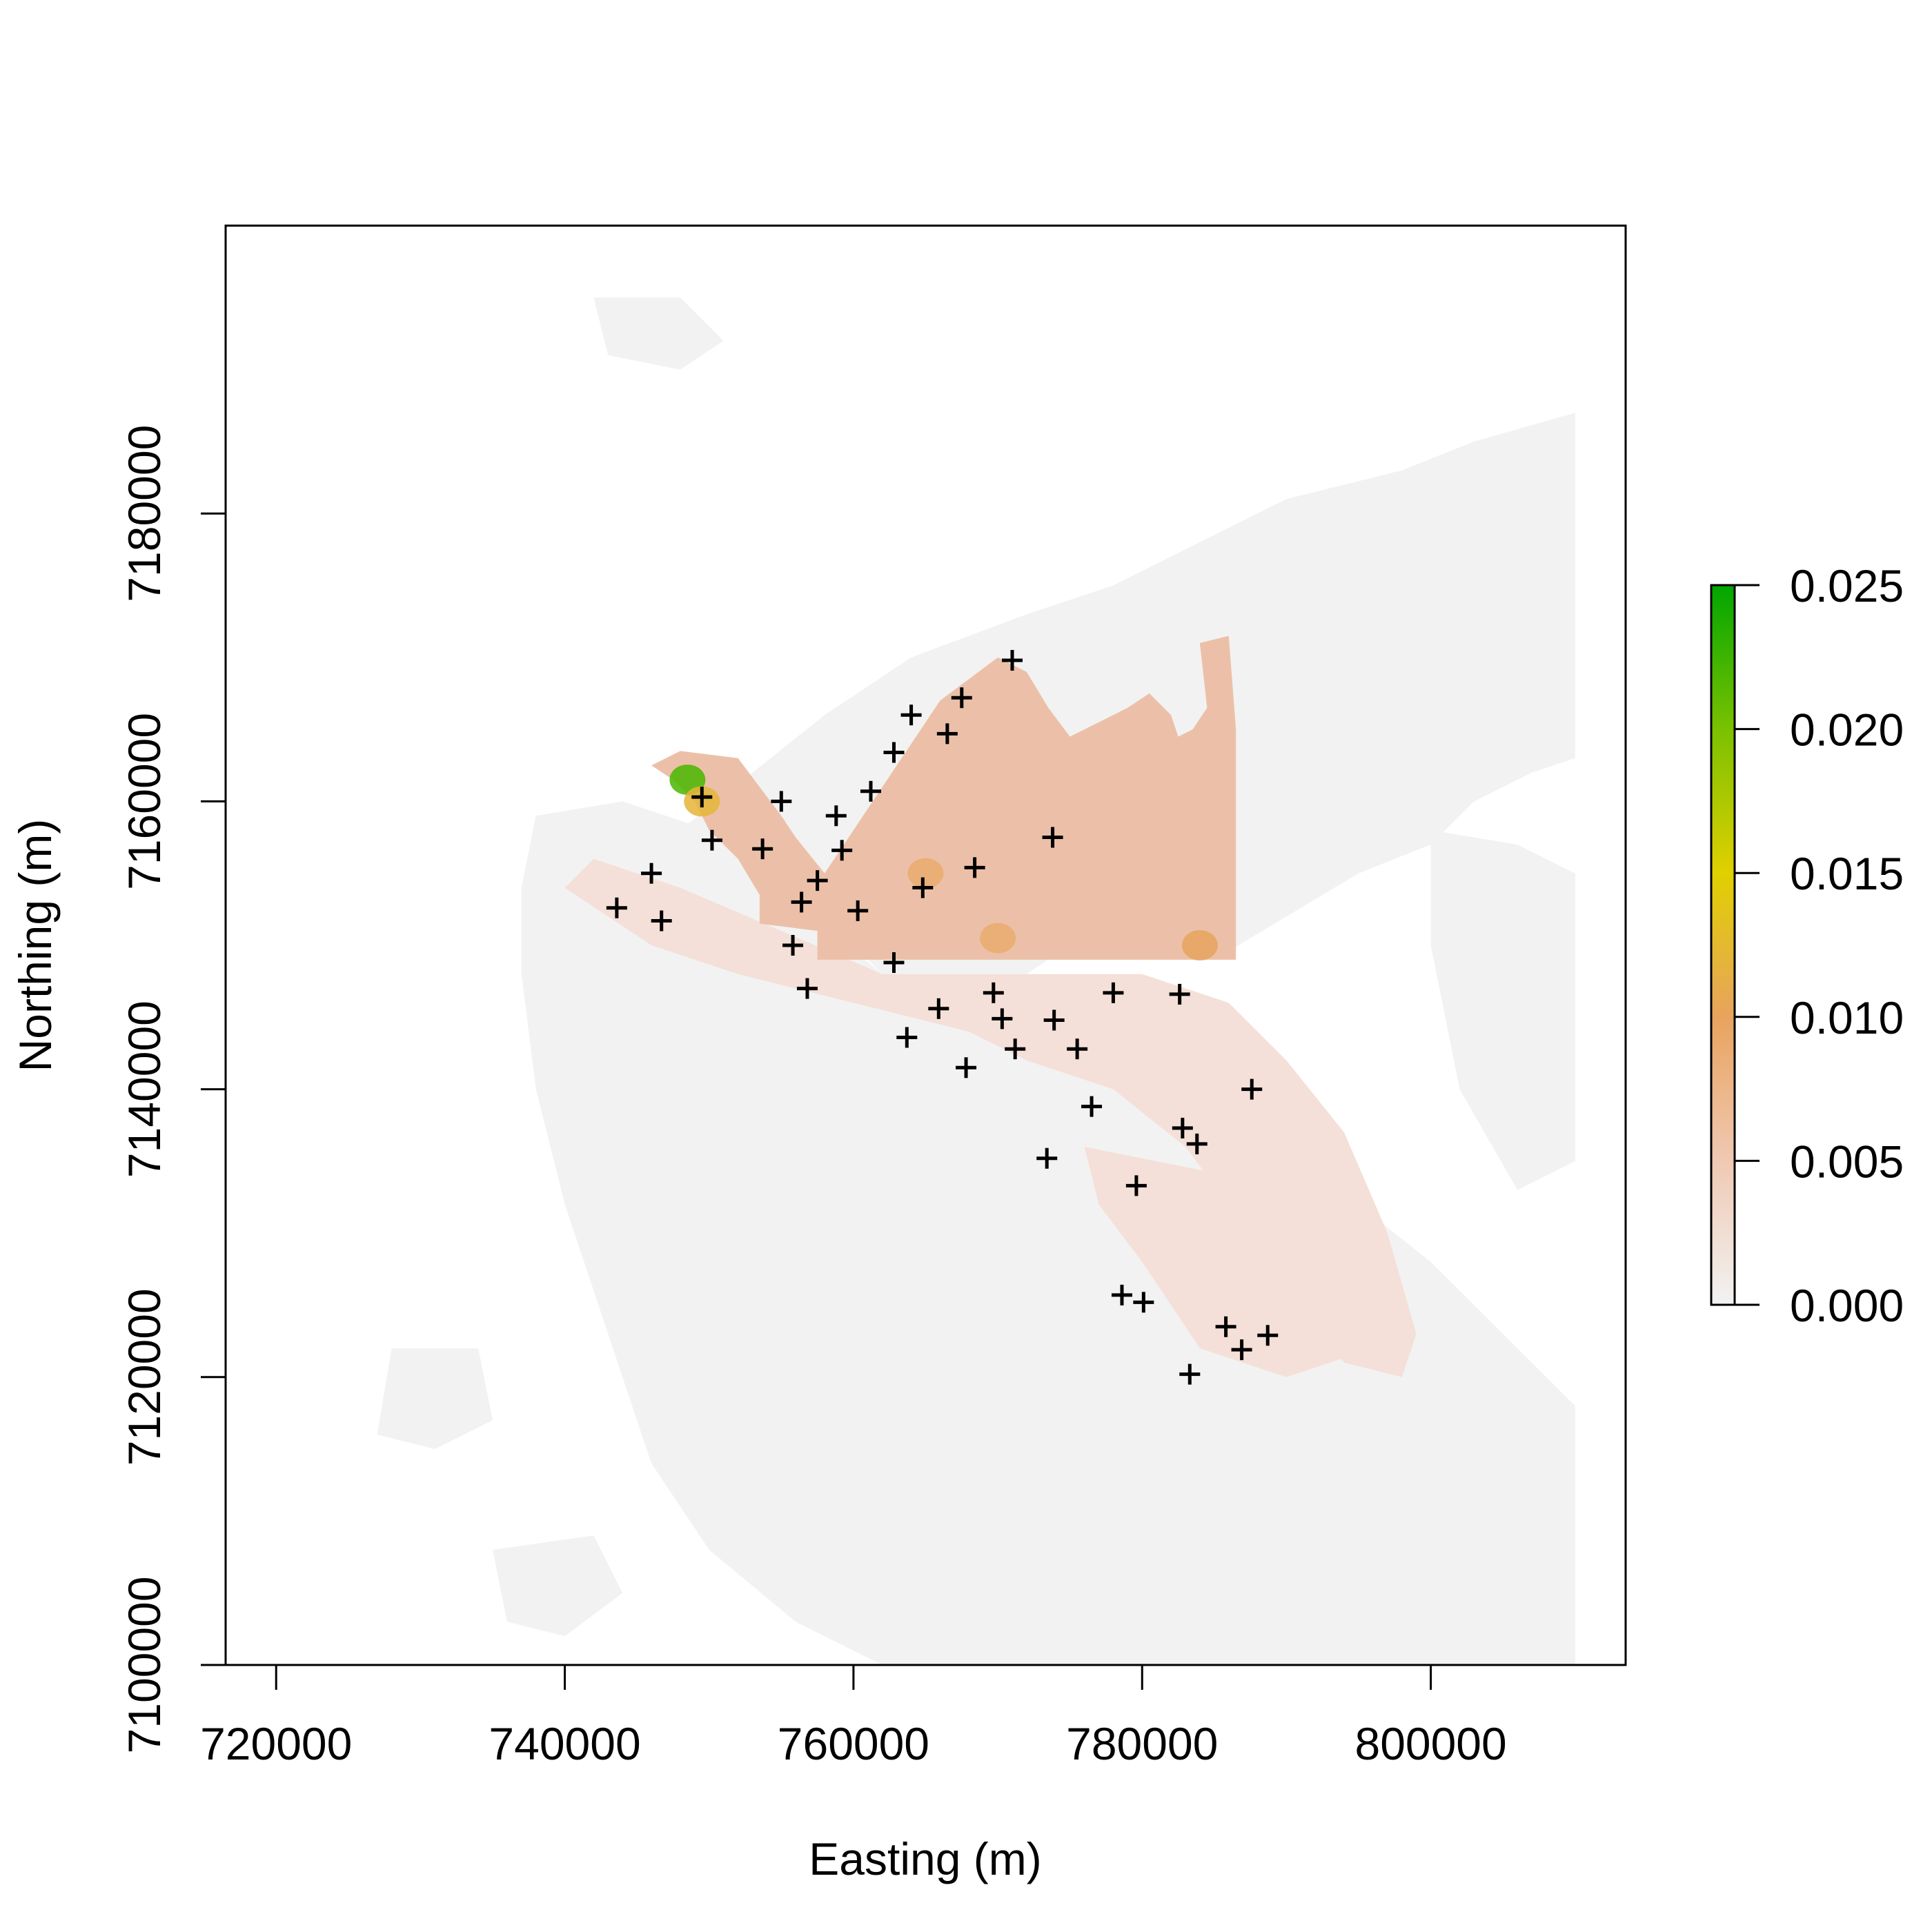 The height and width of the screenshot is (1932, 1932). I want to click on y-tick-label: 7100000, so click(144, 1665).